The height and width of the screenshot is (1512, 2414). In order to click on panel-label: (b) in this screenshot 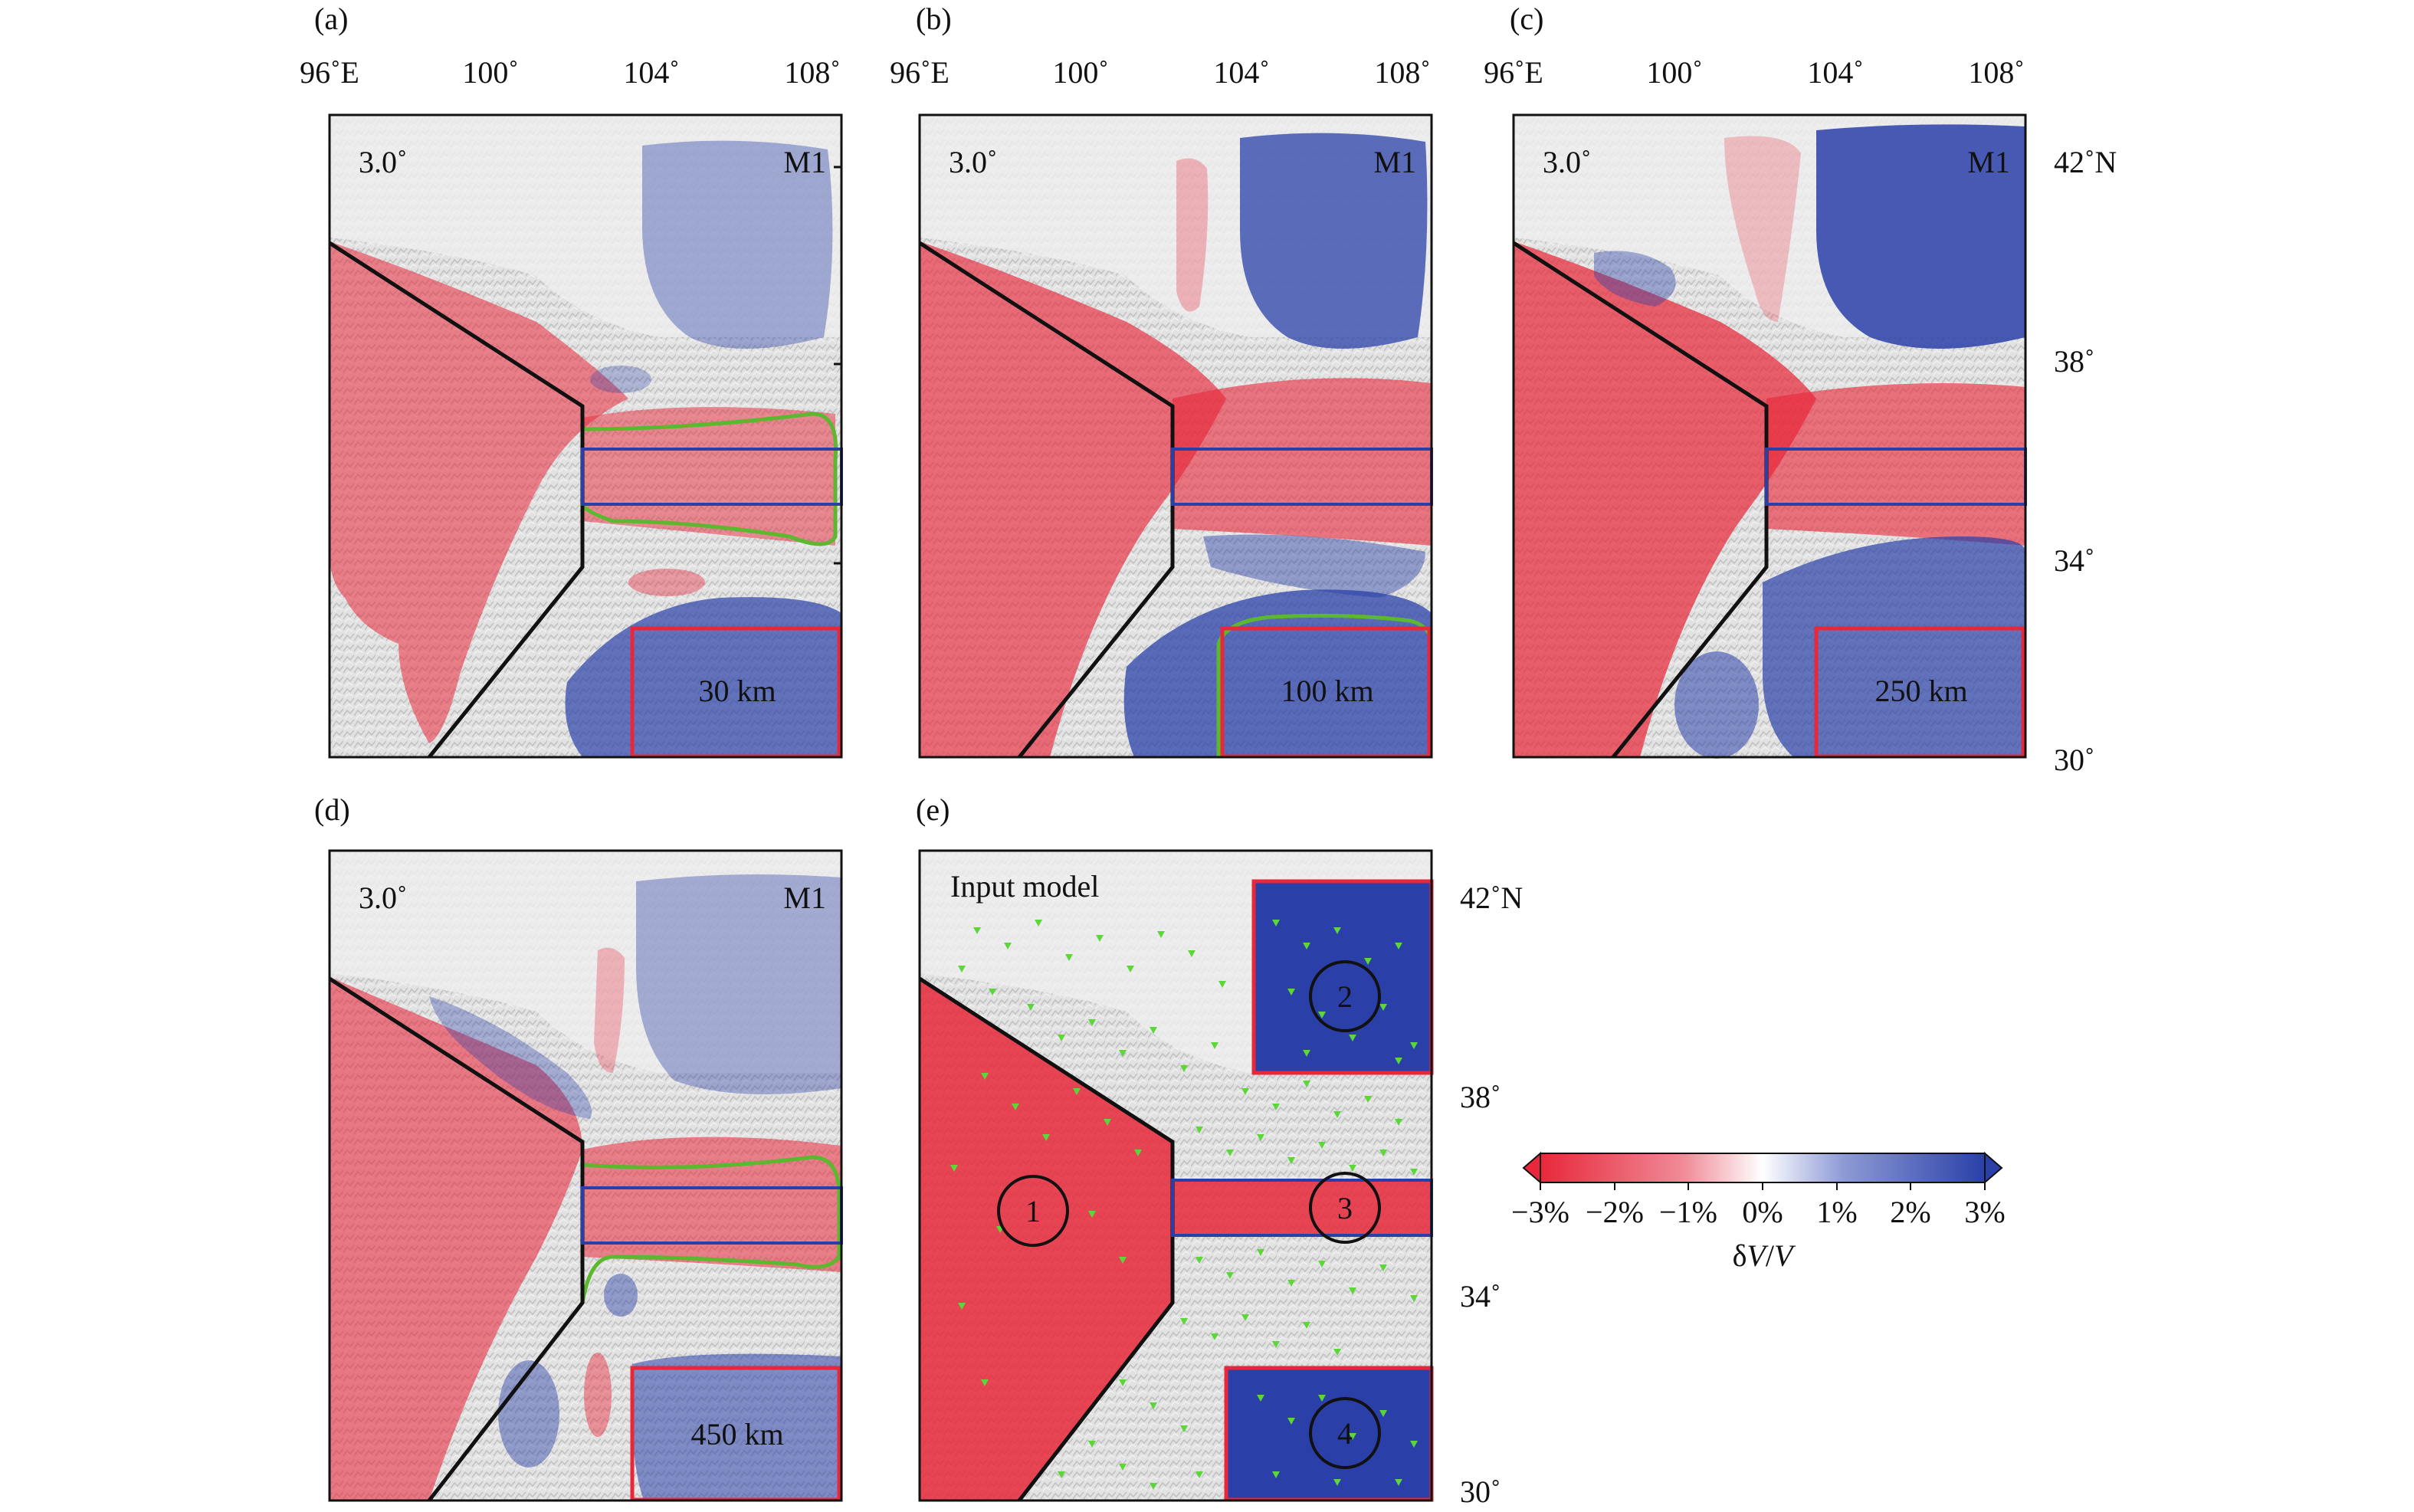, I will do `click(934, 19)`.